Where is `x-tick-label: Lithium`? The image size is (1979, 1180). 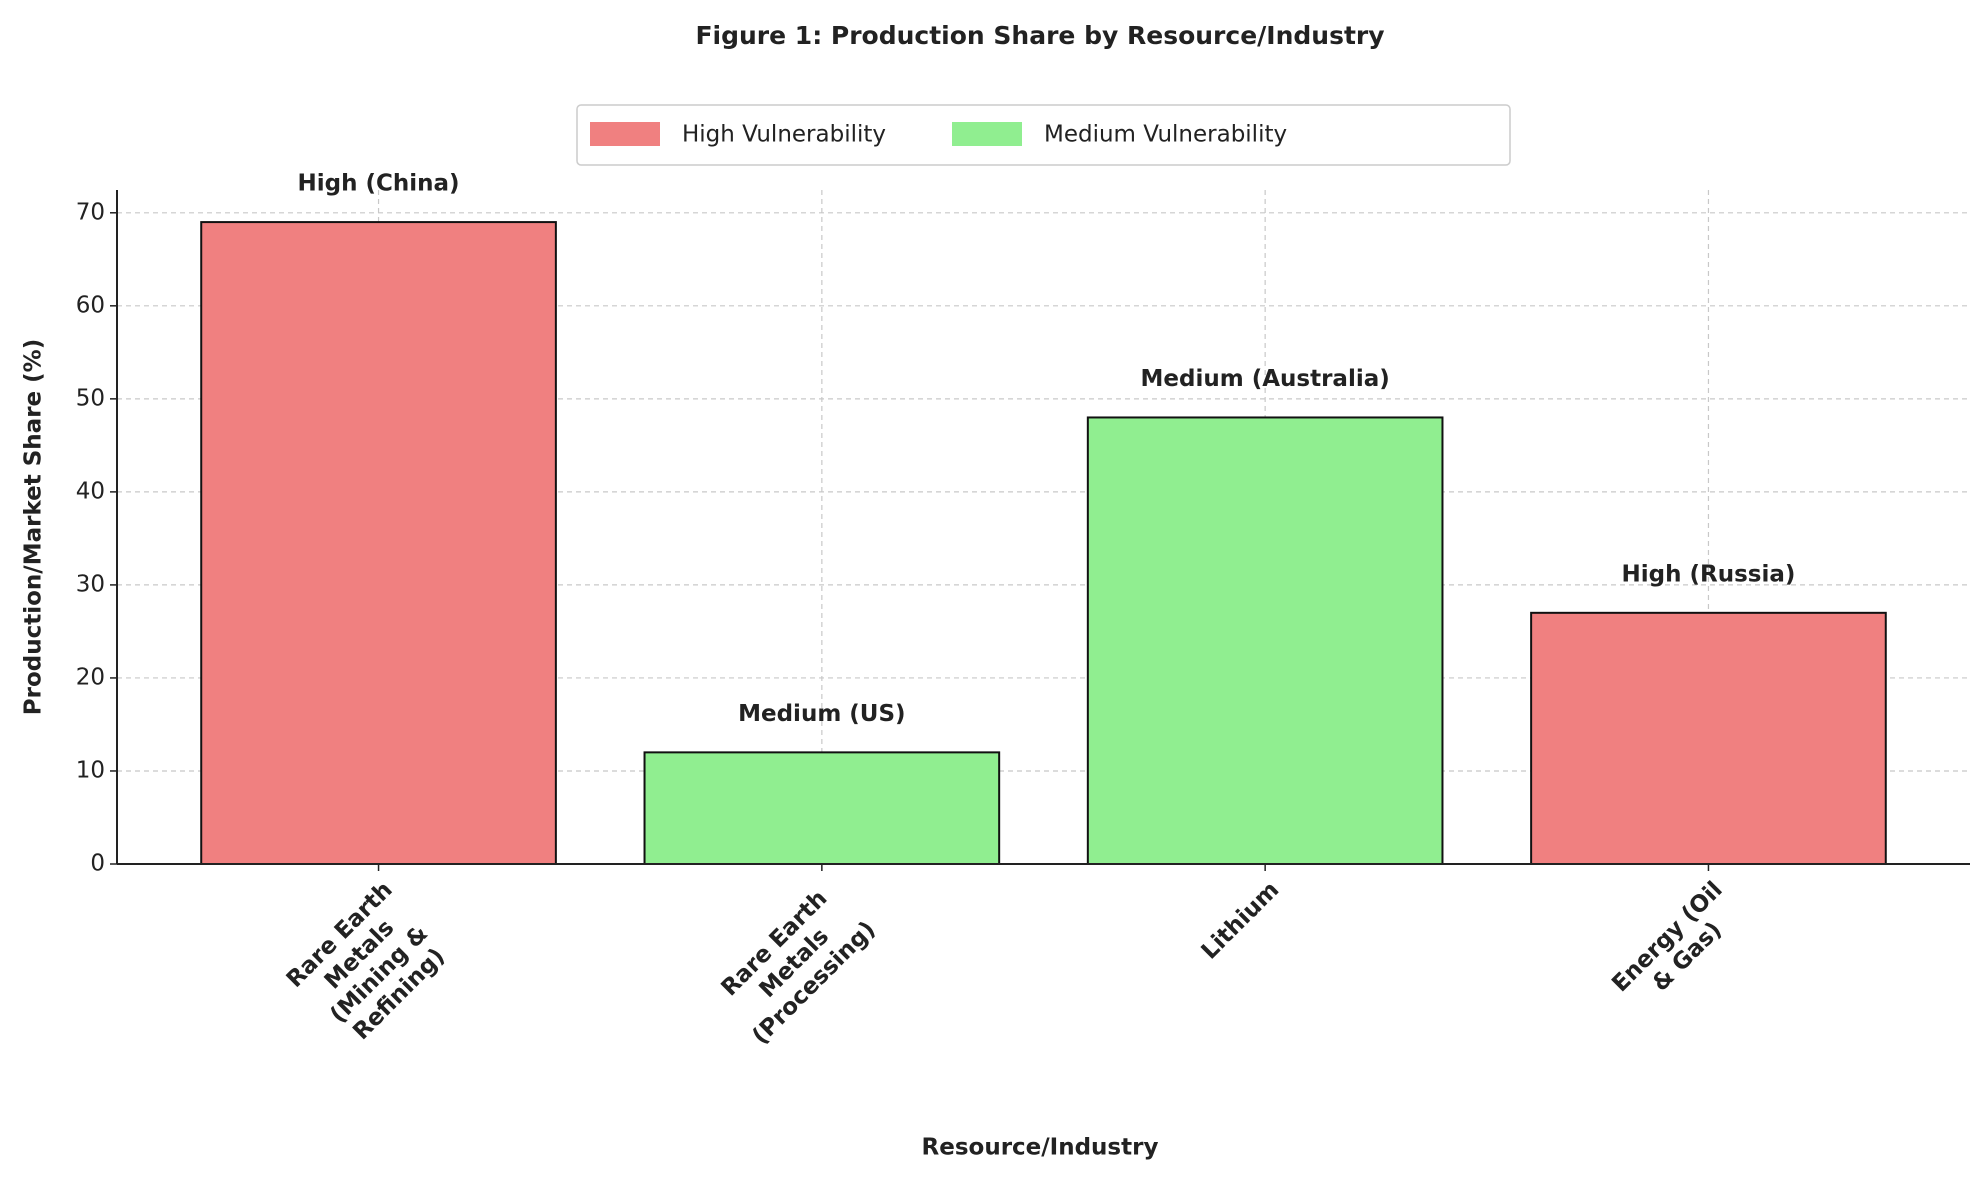 x-tick-label: Lithium is located at coordinates (1240, 920).